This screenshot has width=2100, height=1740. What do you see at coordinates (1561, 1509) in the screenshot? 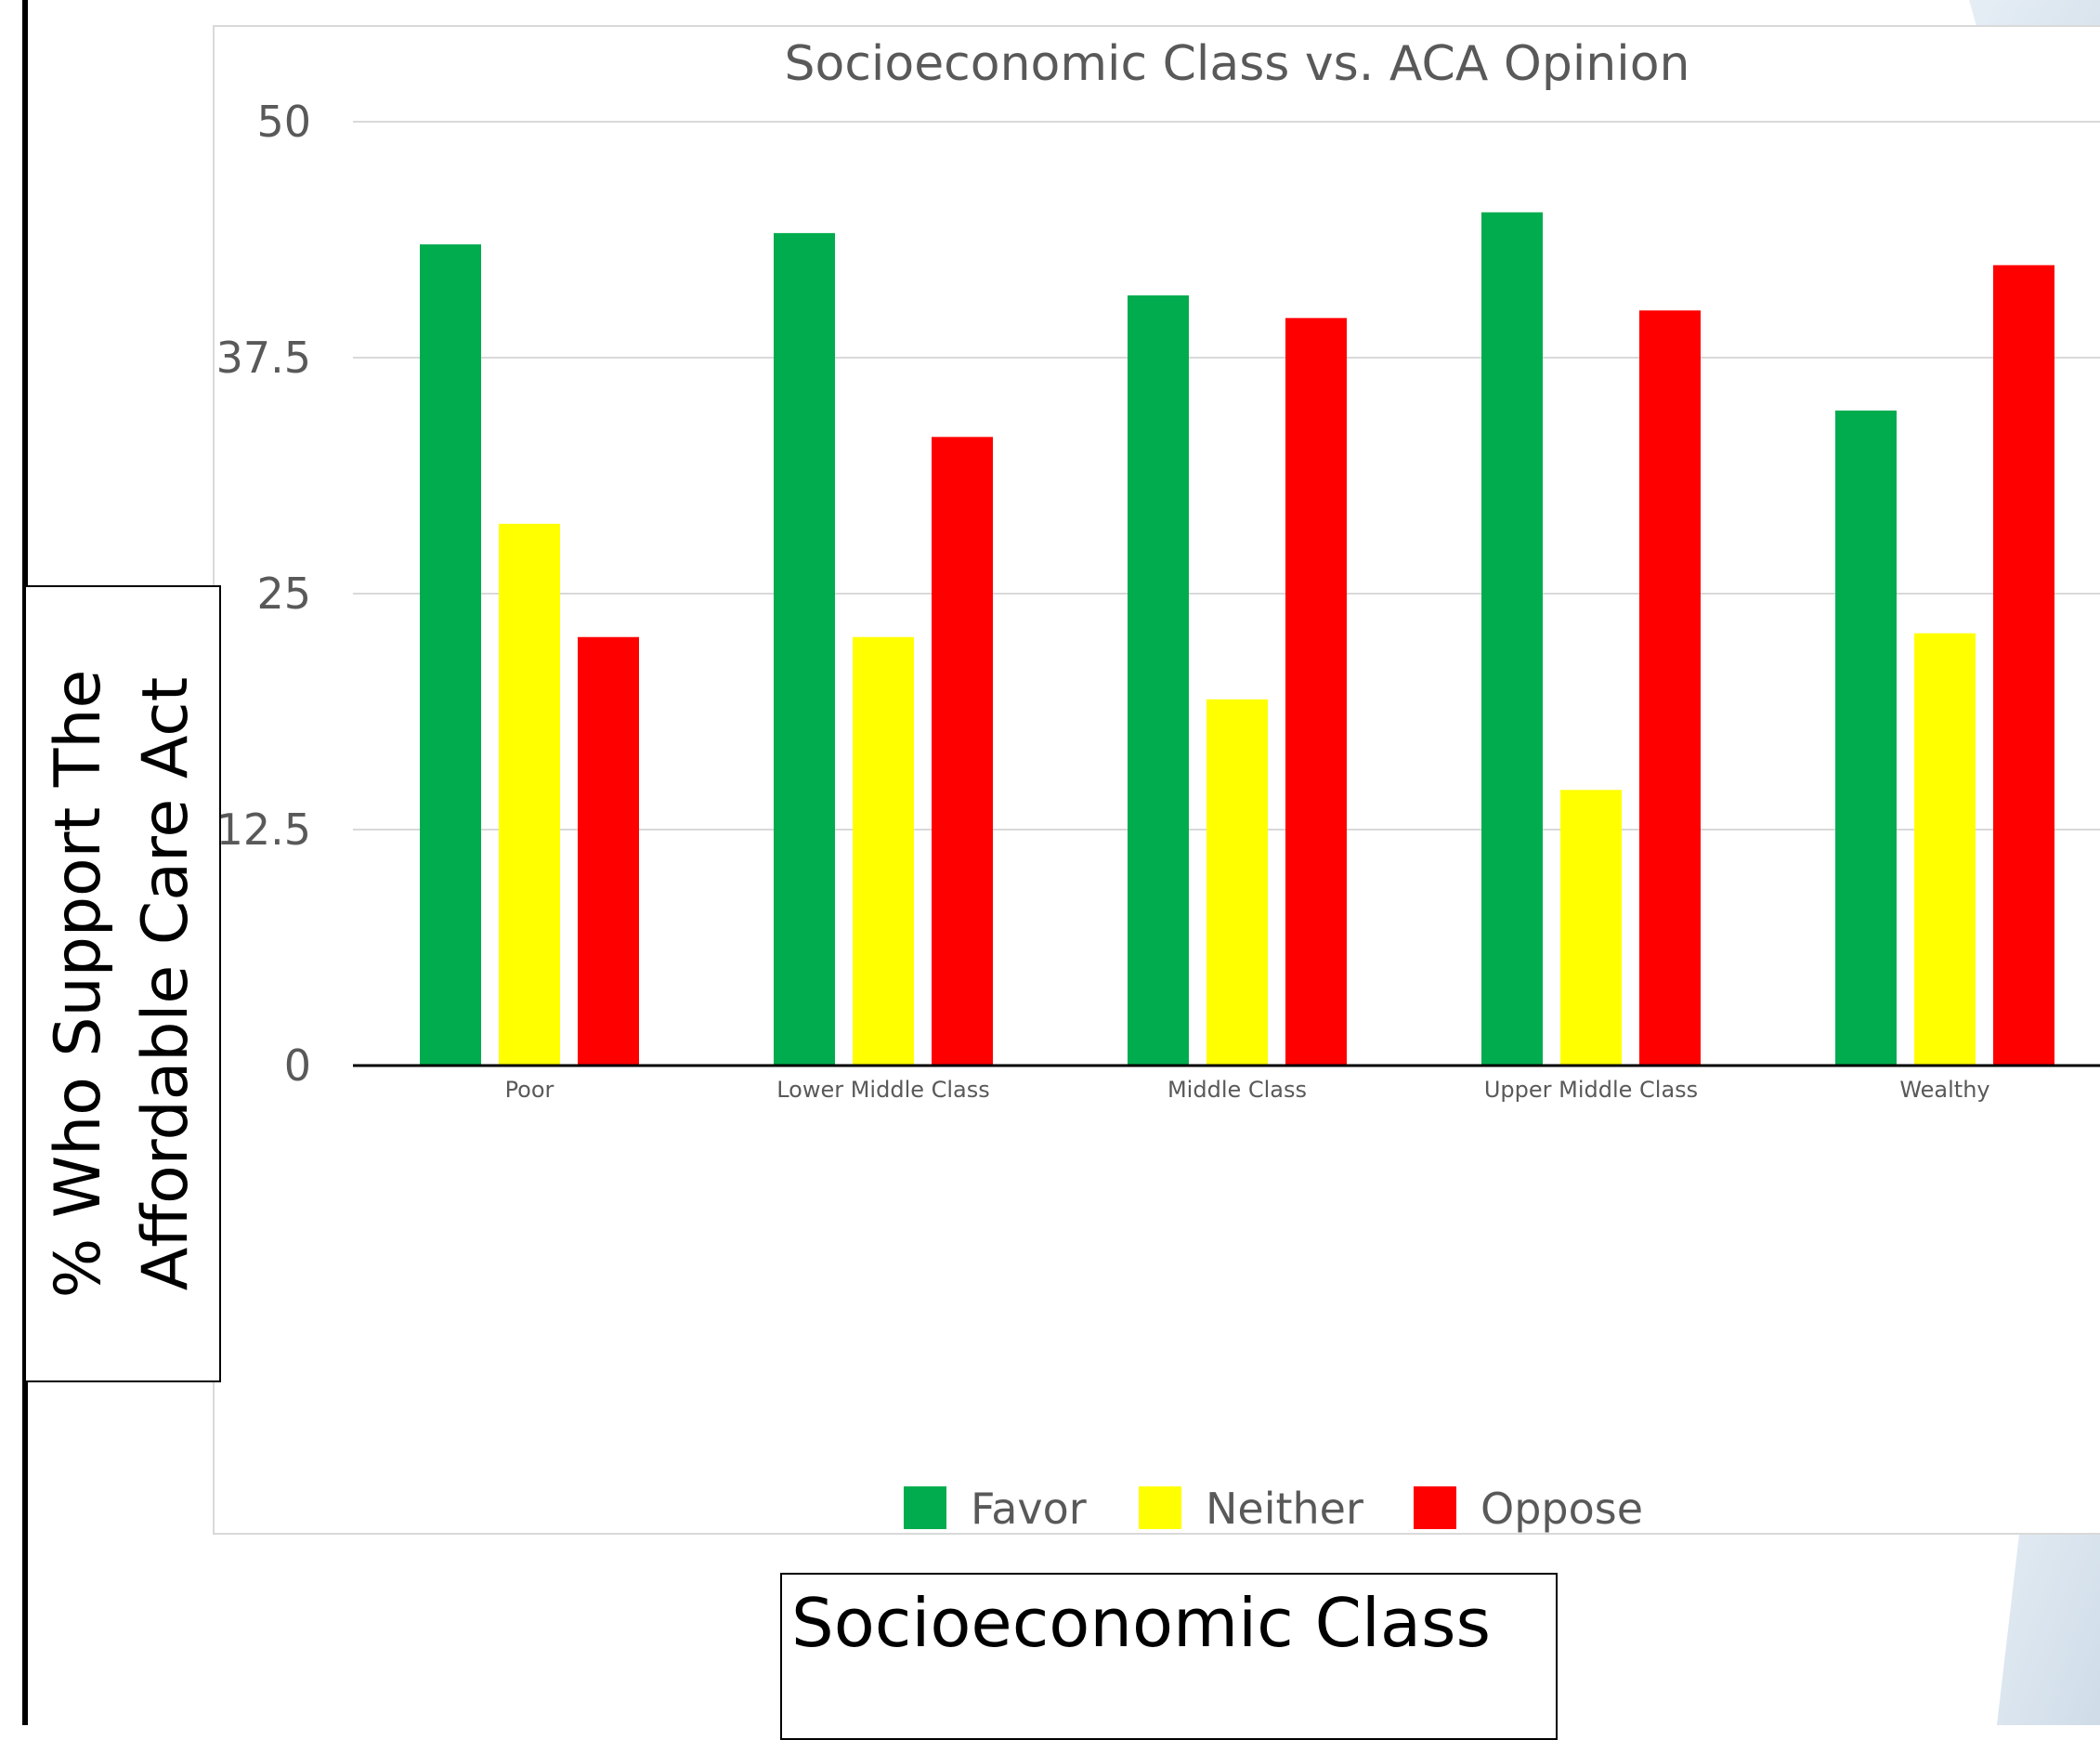
I see `legend-label-oppose: Oppose` at bounding box center [1561, 1509].